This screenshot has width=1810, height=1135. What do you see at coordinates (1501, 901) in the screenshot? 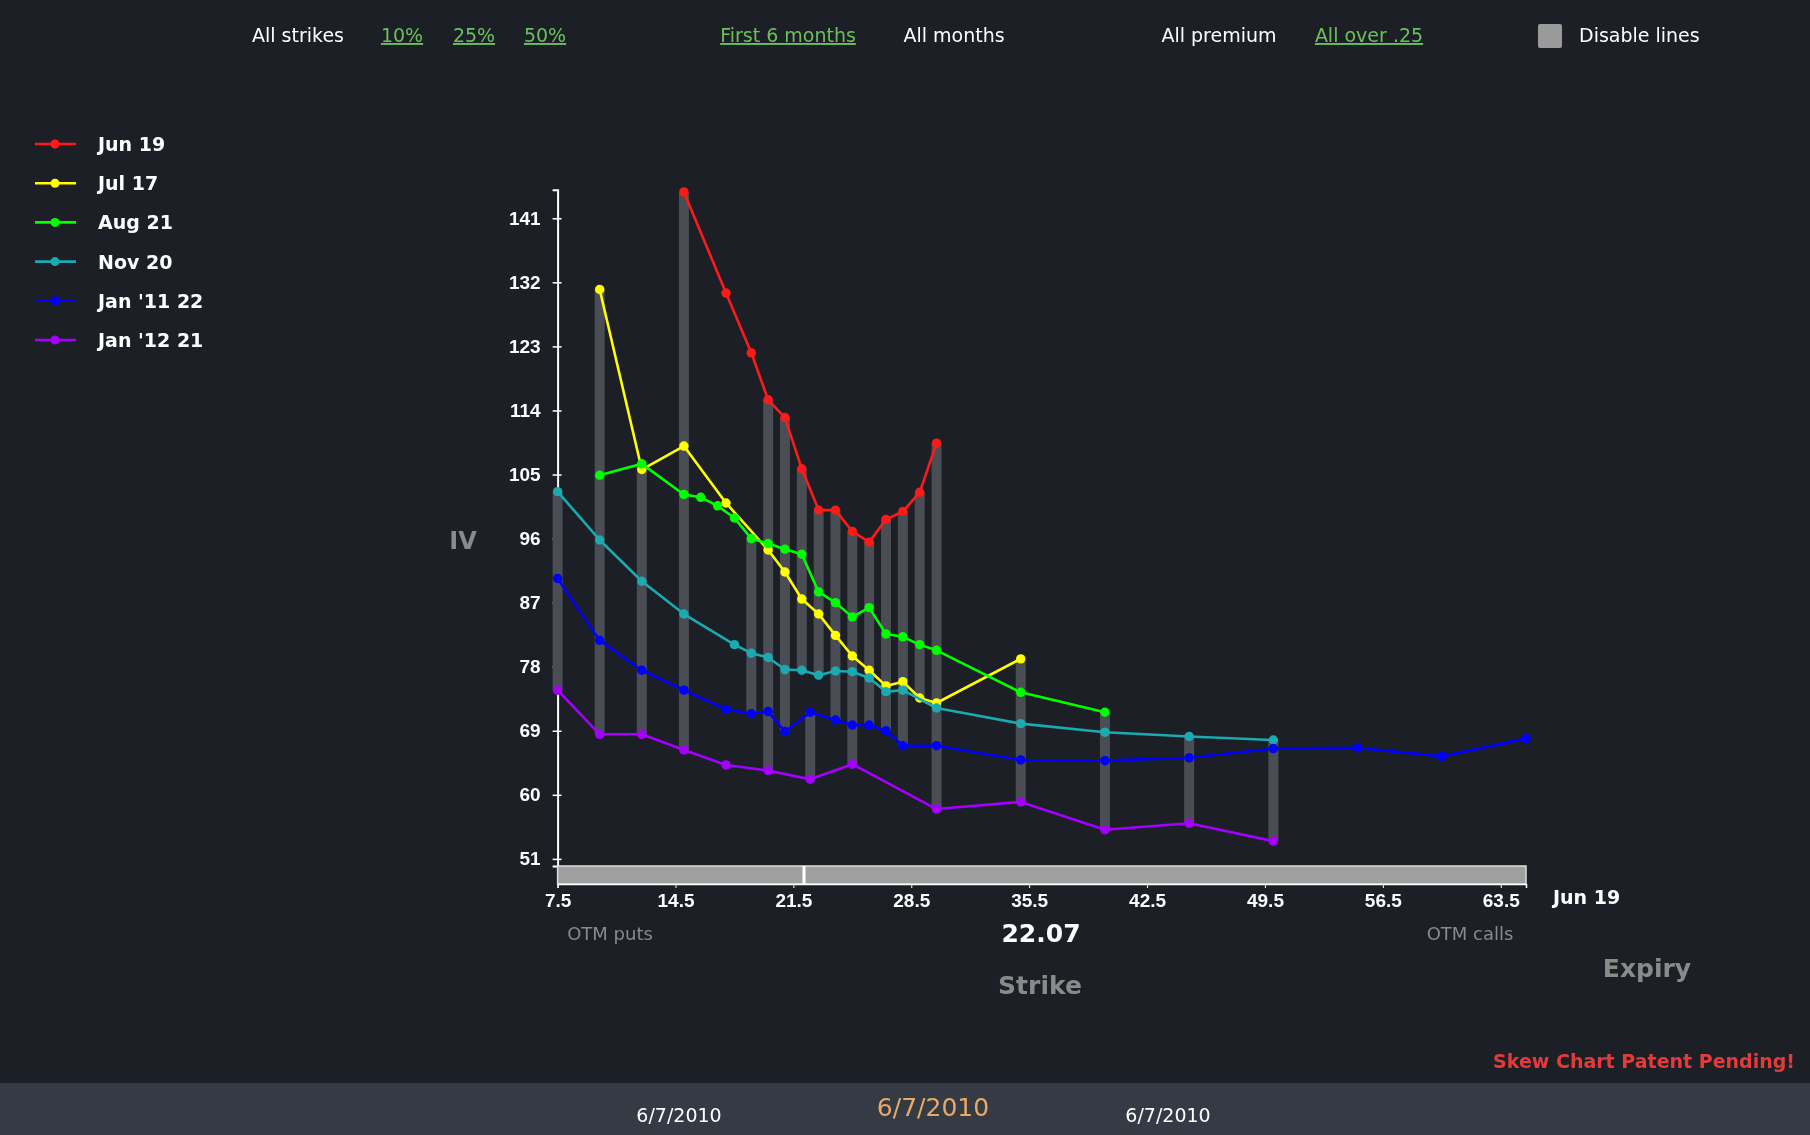
I see `x-tick-label: 63.5` at bounding box center [1501, 901].